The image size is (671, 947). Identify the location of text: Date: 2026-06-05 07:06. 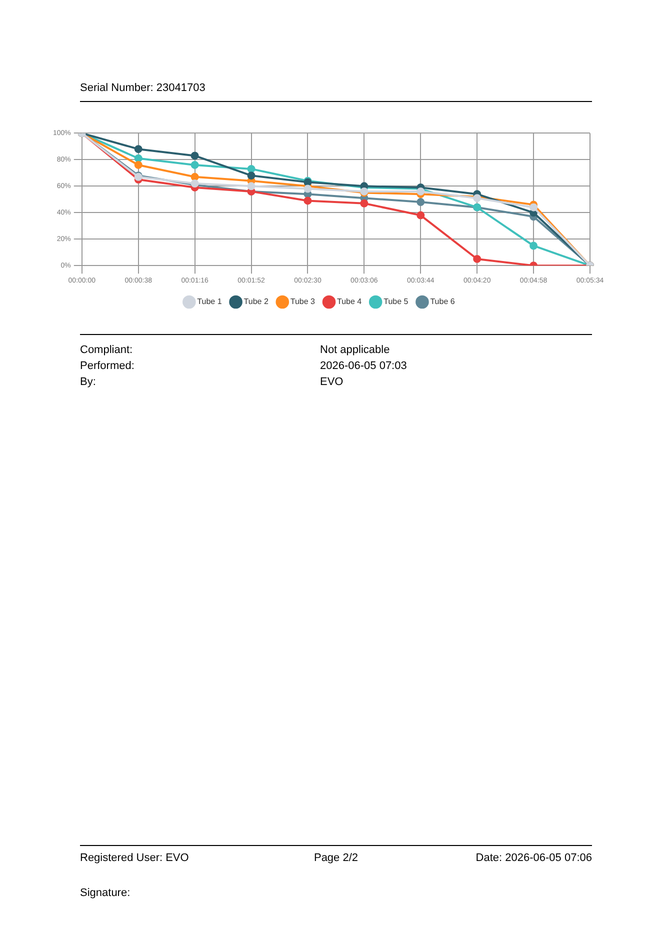
(534, 858).